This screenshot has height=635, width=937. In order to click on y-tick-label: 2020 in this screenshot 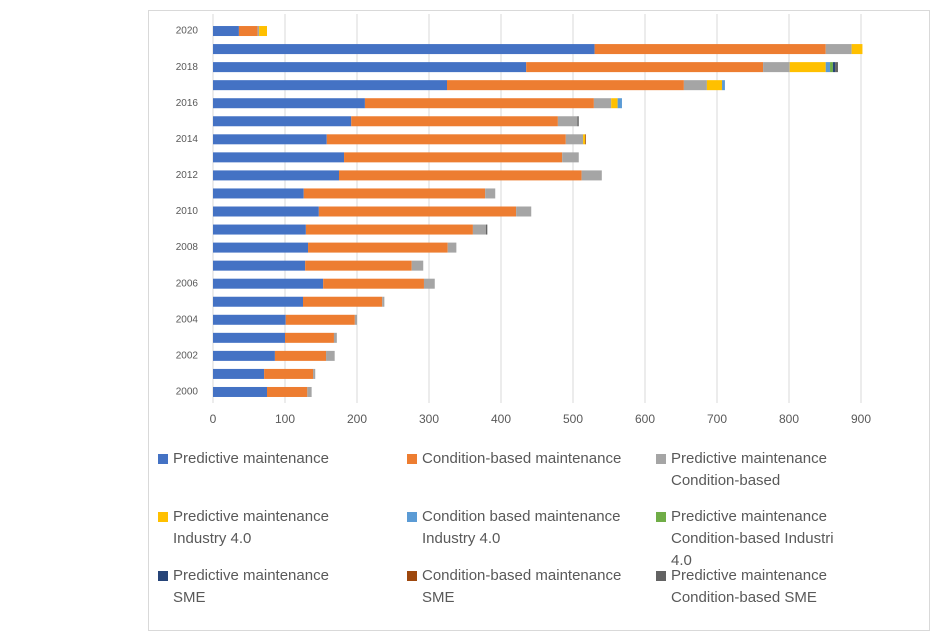, I will do `click(187, 31)`.